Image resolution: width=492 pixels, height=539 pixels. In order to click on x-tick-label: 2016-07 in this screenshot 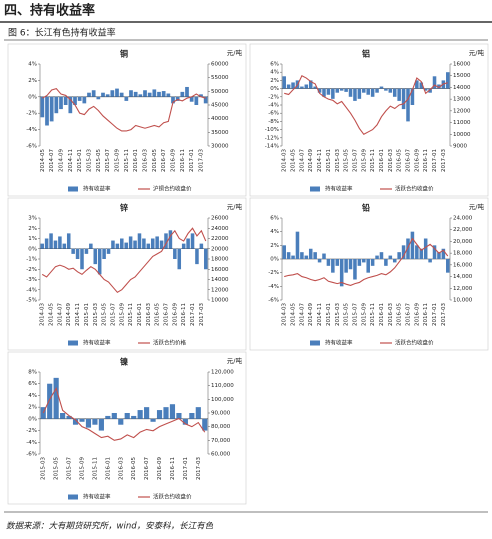, I will do `click(164, 160)`.